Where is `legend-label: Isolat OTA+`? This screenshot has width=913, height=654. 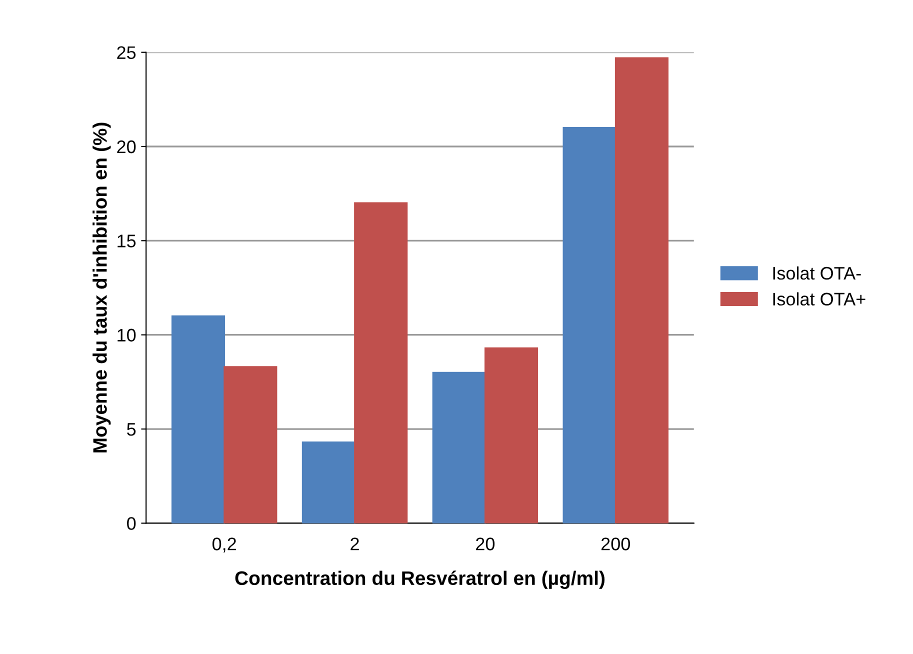 legend-label: Isolat OTA+ is located at coordinates (819, 299).